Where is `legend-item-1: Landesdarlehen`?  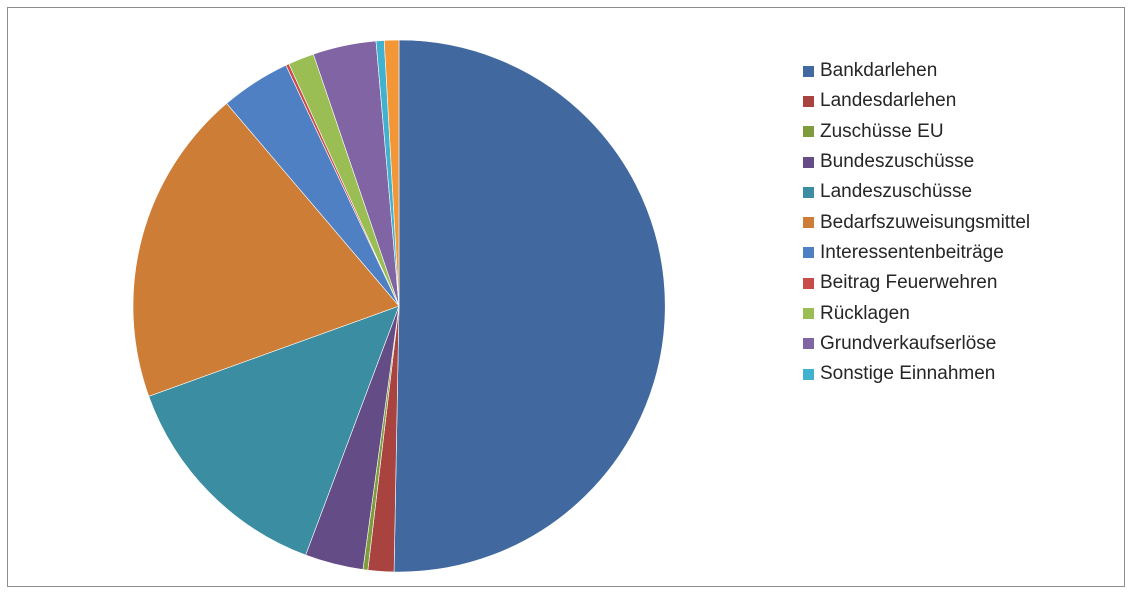 legend-item-1: Landesdarlehen is located at coordinates (916, 101).